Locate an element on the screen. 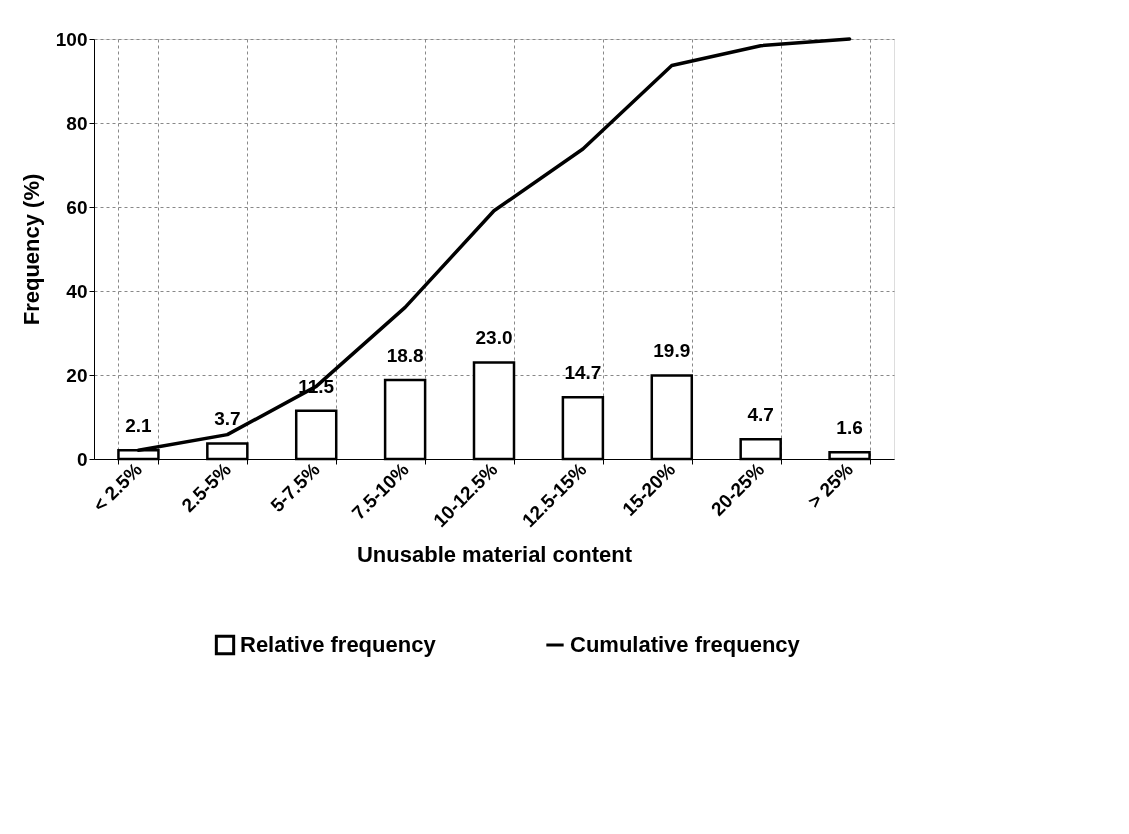  y-tick-label: 20 is located at coordinates (77, 375).